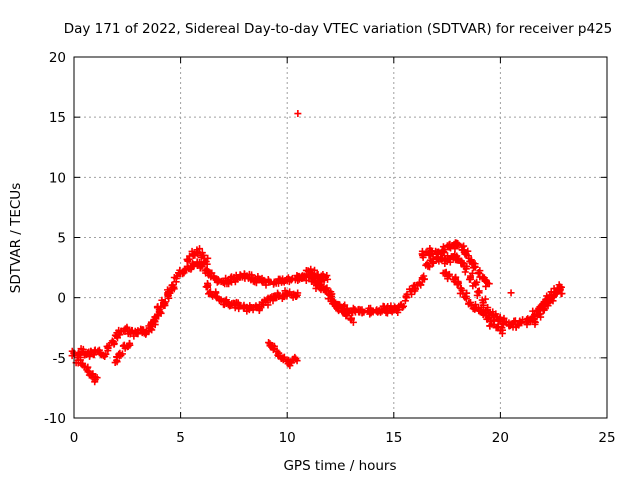 This screenshot has height=480, width=640. Describe the element at coordinates (55, 419) in the screenshot. I see `y-tick-label: -10` at that location.